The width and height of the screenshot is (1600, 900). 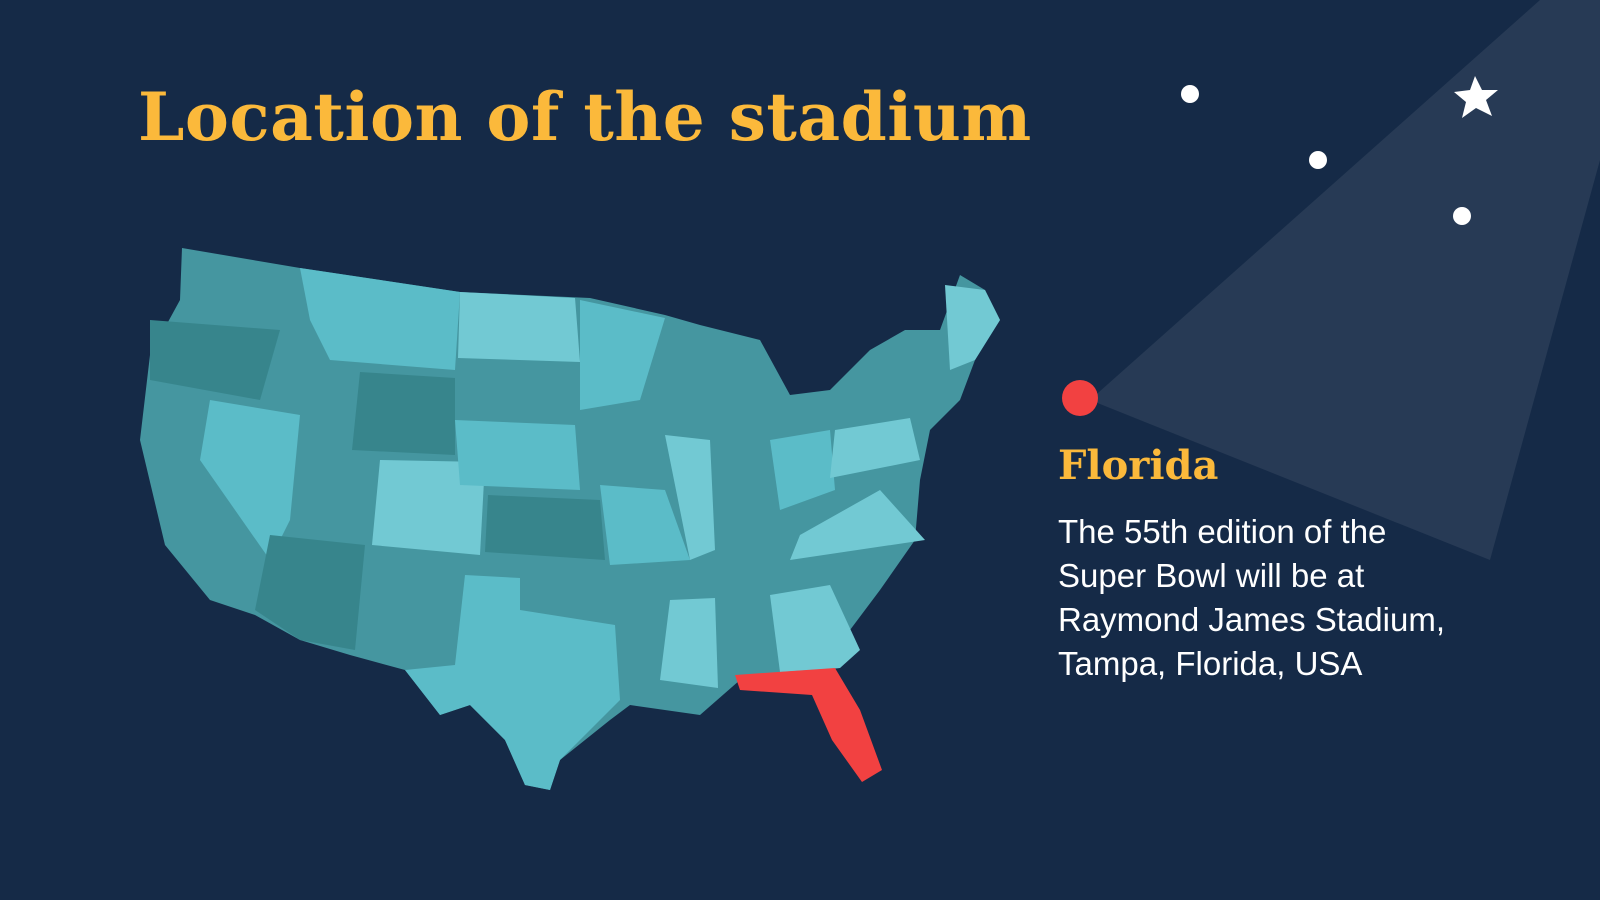 I want to click on florida, so click(x=808, y=725).